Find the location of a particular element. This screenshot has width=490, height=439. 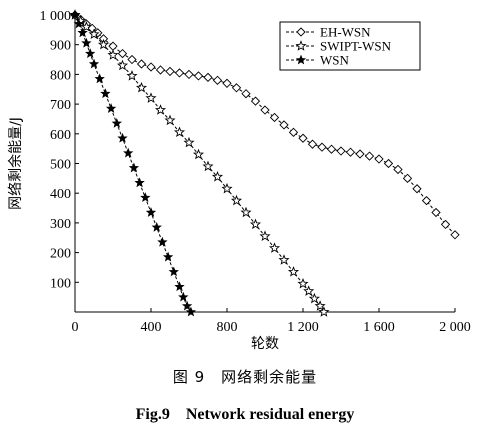

x-tick-label: 1 200 is located at coordinates (303, 327).